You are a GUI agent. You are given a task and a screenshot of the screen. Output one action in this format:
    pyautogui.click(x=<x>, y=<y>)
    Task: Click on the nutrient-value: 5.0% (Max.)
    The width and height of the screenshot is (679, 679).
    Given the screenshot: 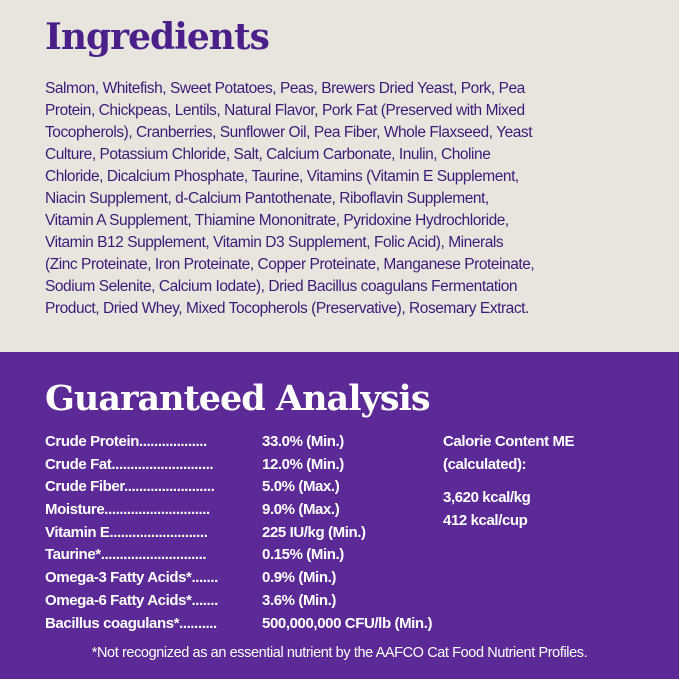 What is the action you would take?
    pyautogui.click(x=301, y=487)
    